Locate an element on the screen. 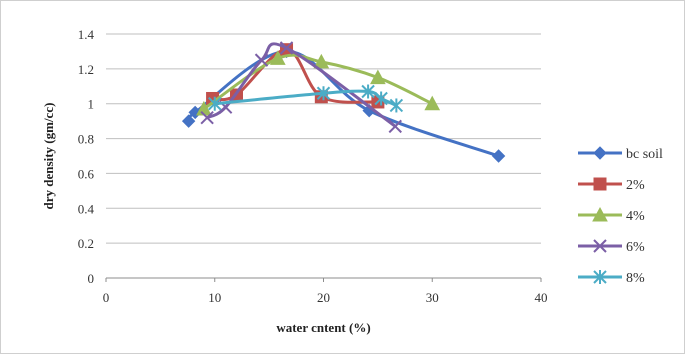  legend-label: 2% is located at coordinates (635, 185).